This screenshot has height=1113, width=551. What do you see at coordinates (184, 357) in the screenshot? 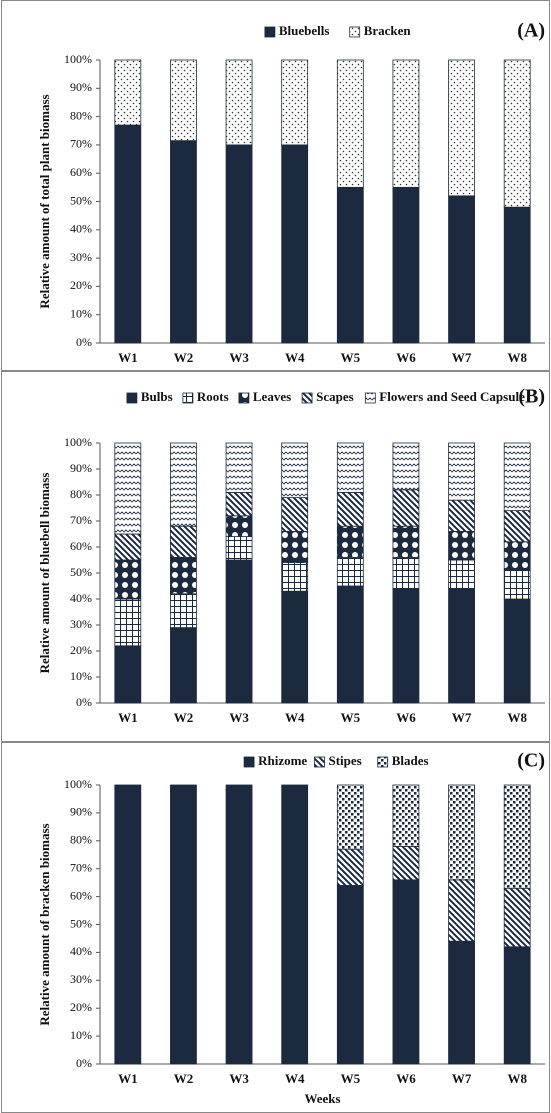
I see `x-tick-label: W2` at bounding box center [184, 357].